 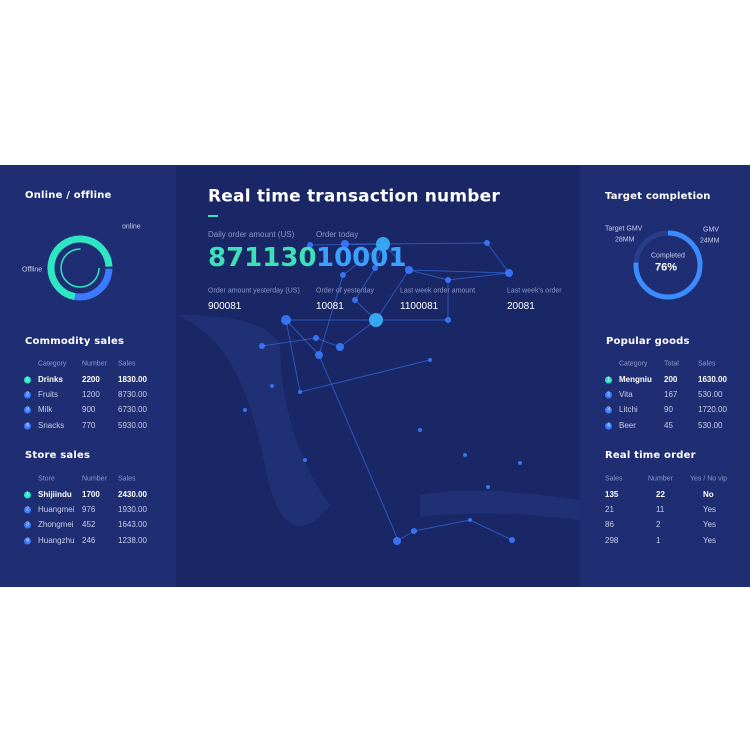 What do you see at coordinates (75, 341) in the screenshot?
I see `panel-title: Commodity sales` at bounding box center [75, 341].